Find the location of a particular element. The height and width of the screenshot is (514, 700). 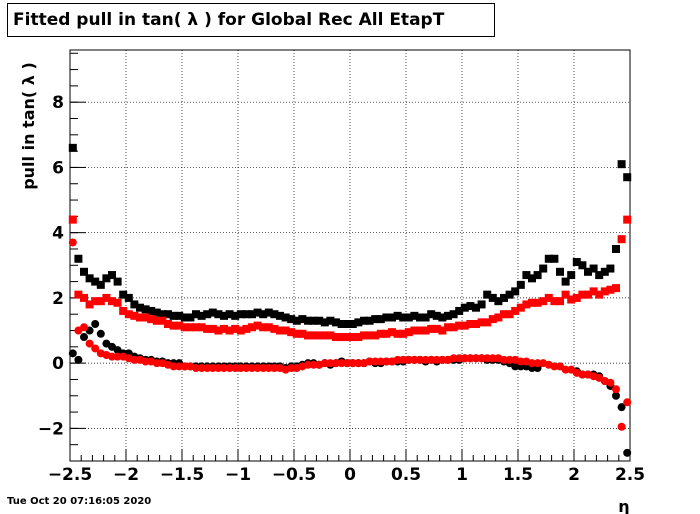

x-tick-label: 0.5 is located at coordinates (406, 475).